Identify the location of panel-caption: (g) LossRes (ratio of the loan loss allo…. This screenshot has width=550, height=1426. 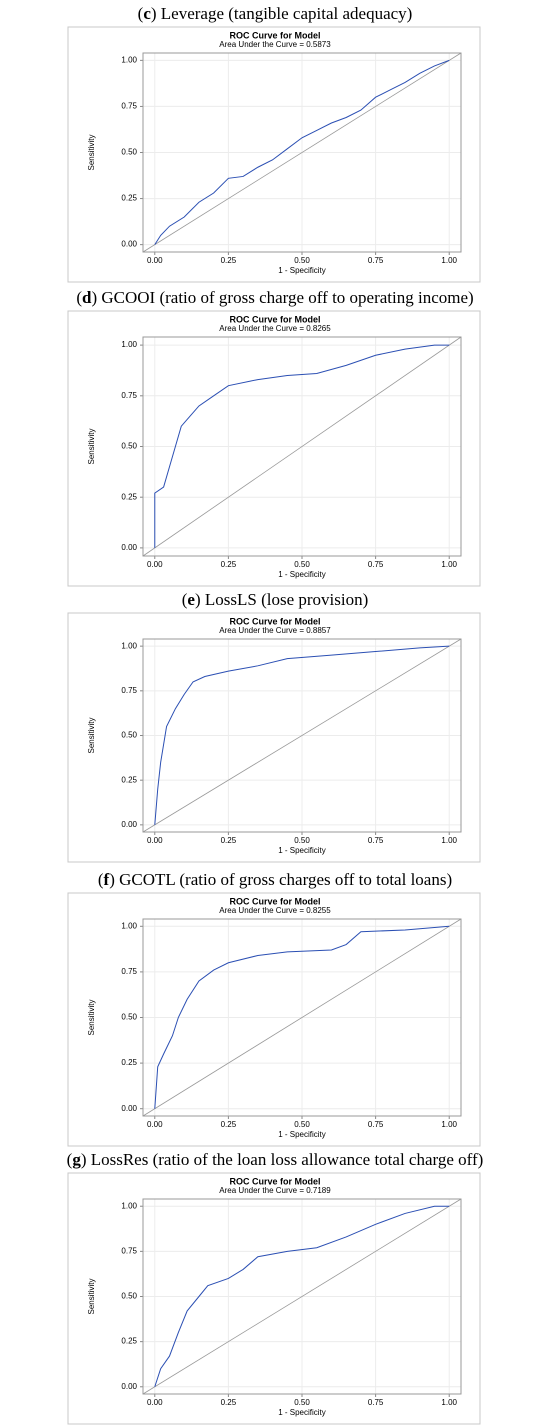
(275, 1159).